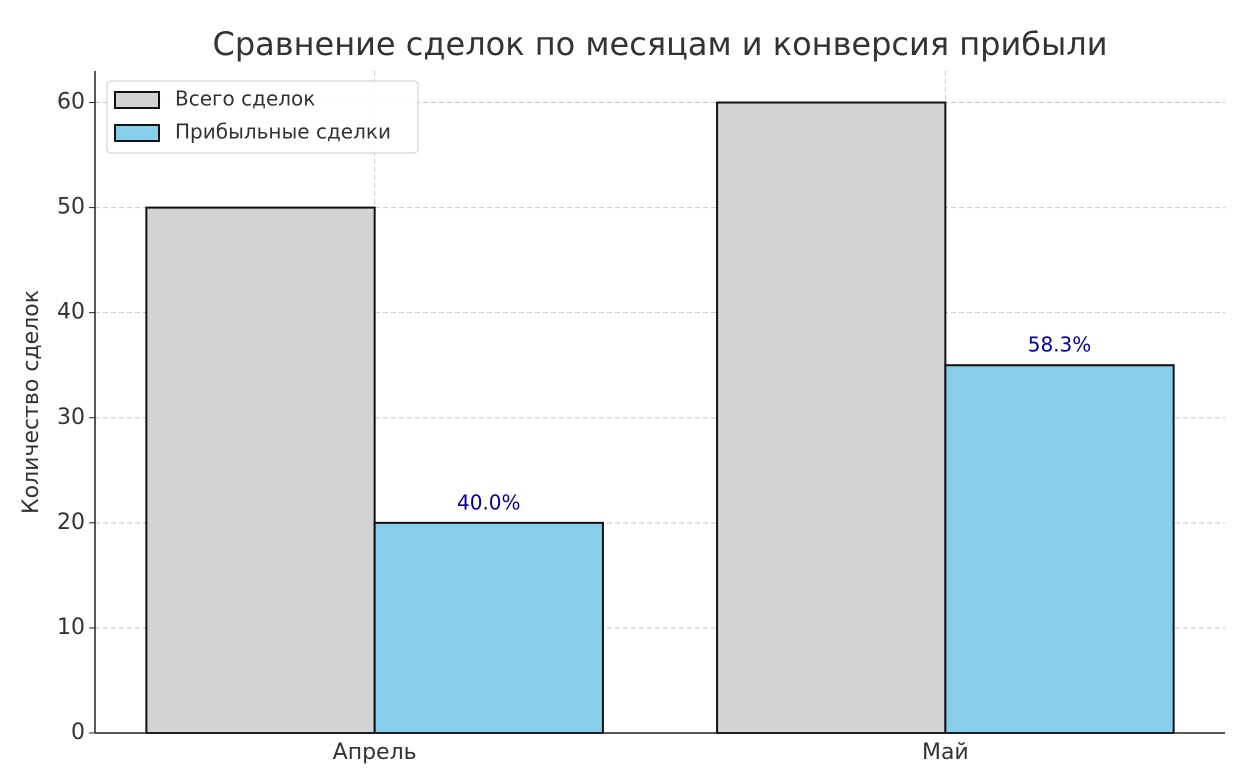 This screenshot has height=774, width=1233. I want to click on y-tick-label: 50, so click(71, 207).